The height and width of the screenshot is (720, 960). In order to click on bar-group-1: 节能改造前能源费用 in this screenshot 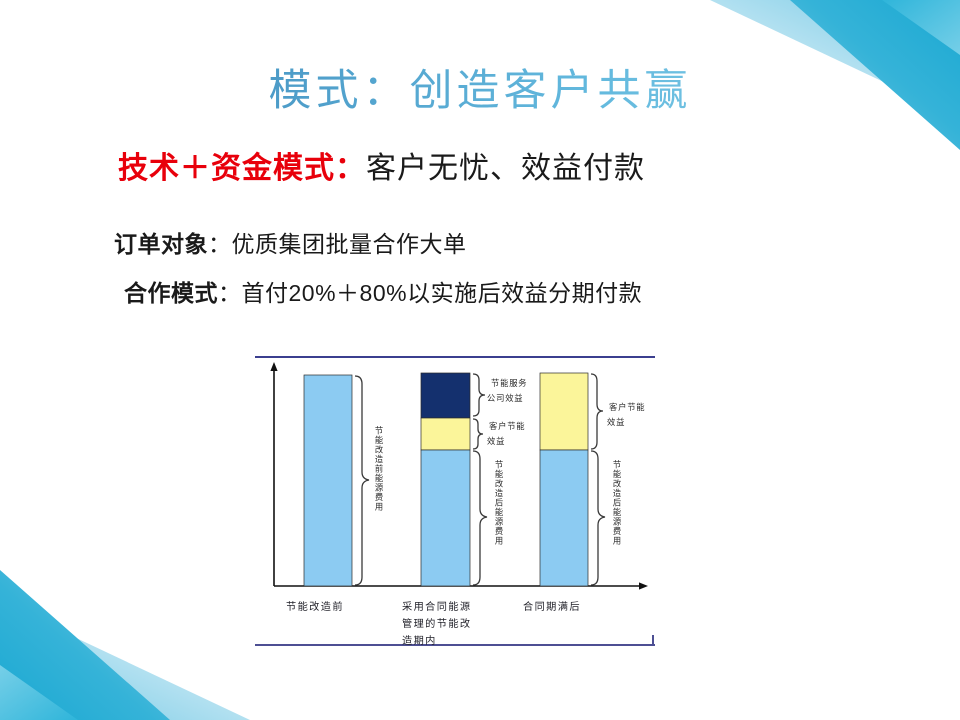, I will do `click(343, 480)`.